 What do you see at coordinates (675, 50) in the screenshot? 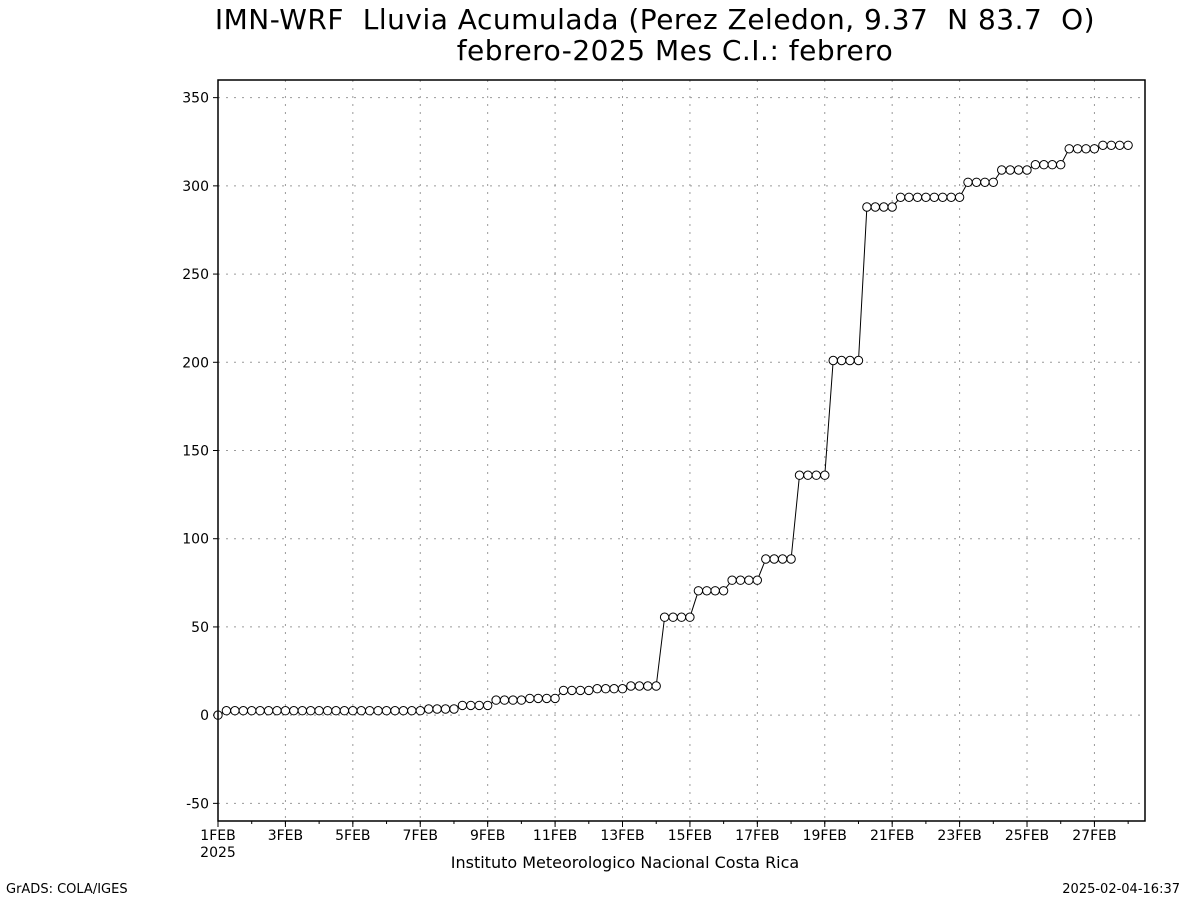
I see `chart-subtitle: febrero-2025 Mes C.I.: febrero` at bounding box center [675, 50].